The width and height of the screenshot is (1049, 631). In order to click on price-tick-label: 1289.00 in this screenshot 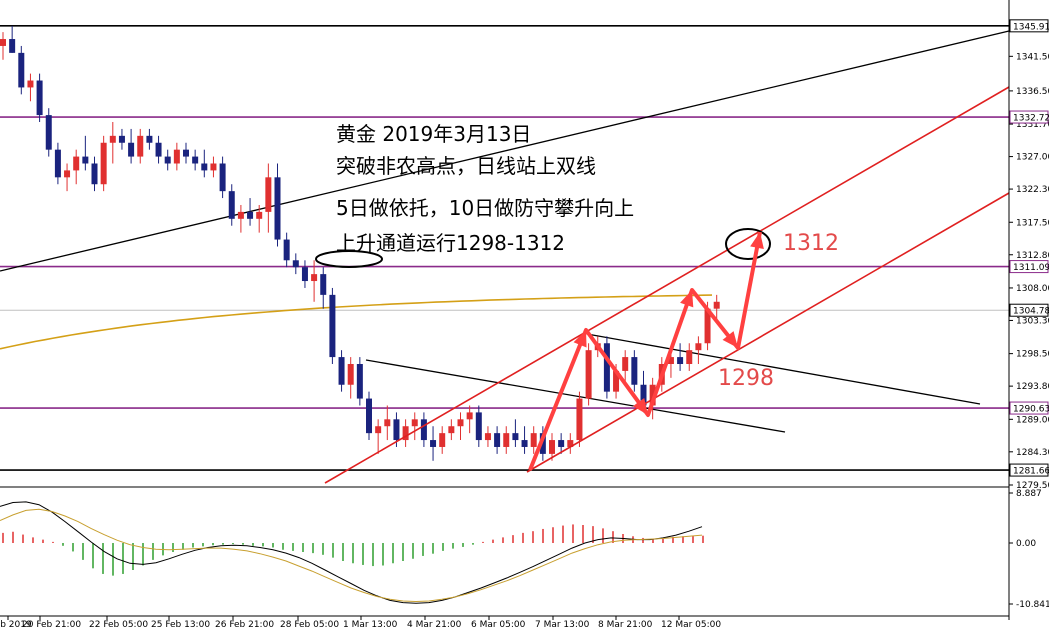, I will do `click(1032, 420)`.